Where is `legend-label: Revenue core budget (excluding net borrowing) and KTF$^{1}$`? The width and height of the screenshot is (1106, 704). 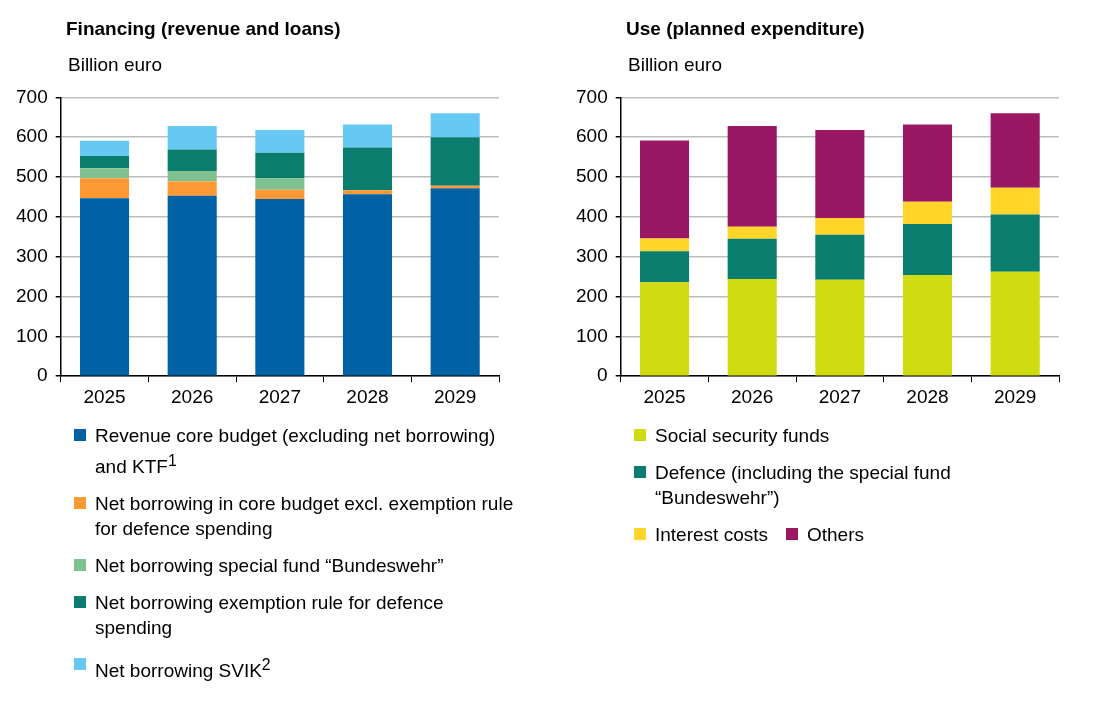
legend-label: Revenue core budget (excluding net borrowing) and KTF$^{1}$ is located at coordinates (296, 452).